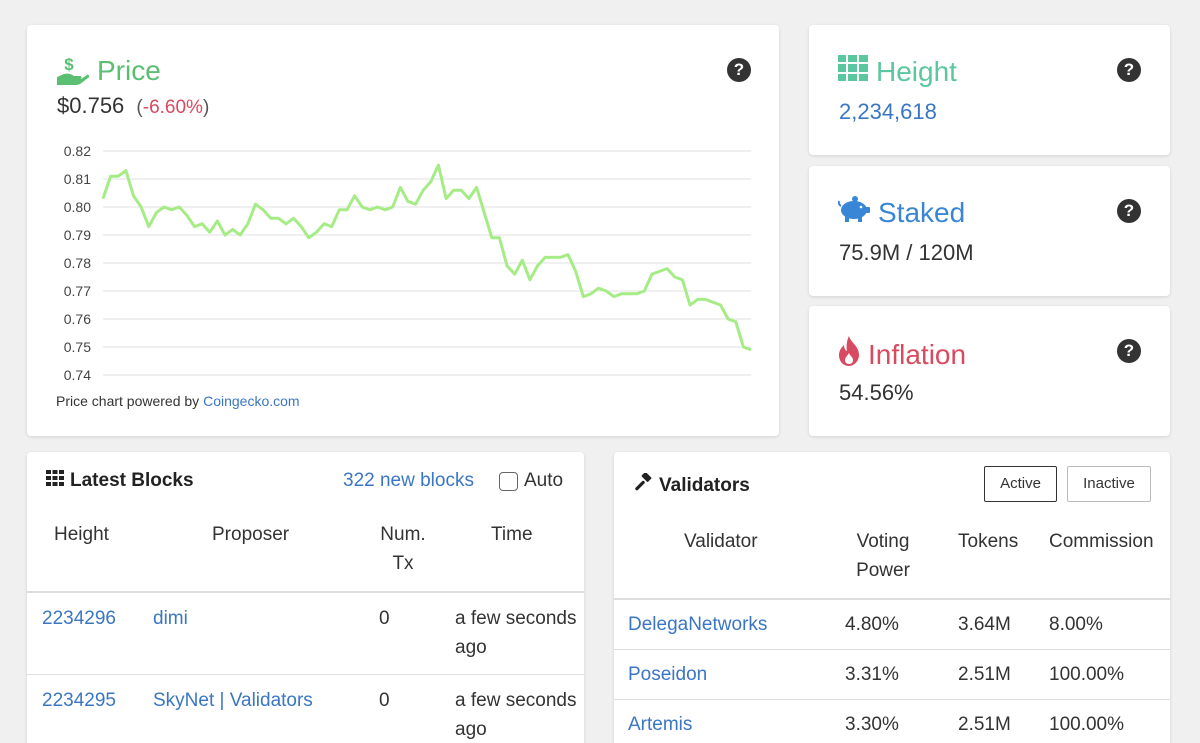  I want to click on validator-voting-power: 4.80%, so click(872, 624).